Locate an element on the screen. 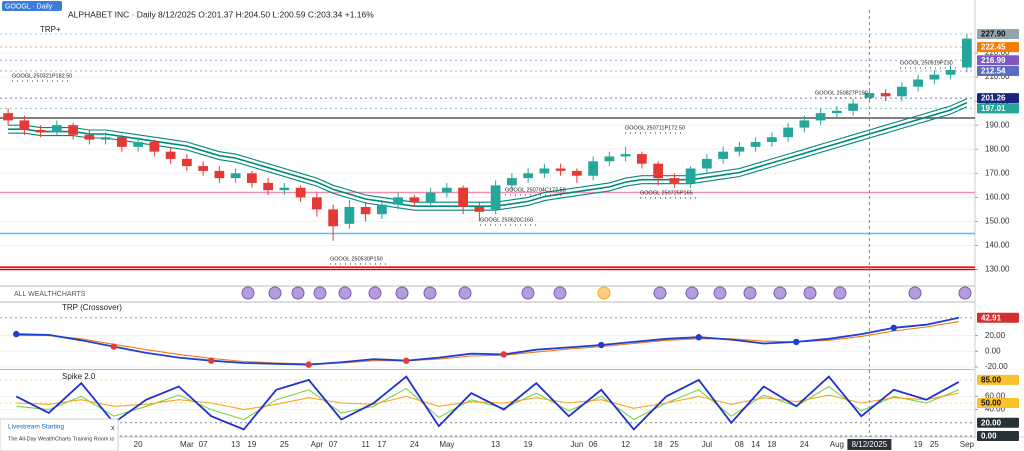 The image size is (1024, 451). x-tick-label: Jul is located at coordinates (707, 444).